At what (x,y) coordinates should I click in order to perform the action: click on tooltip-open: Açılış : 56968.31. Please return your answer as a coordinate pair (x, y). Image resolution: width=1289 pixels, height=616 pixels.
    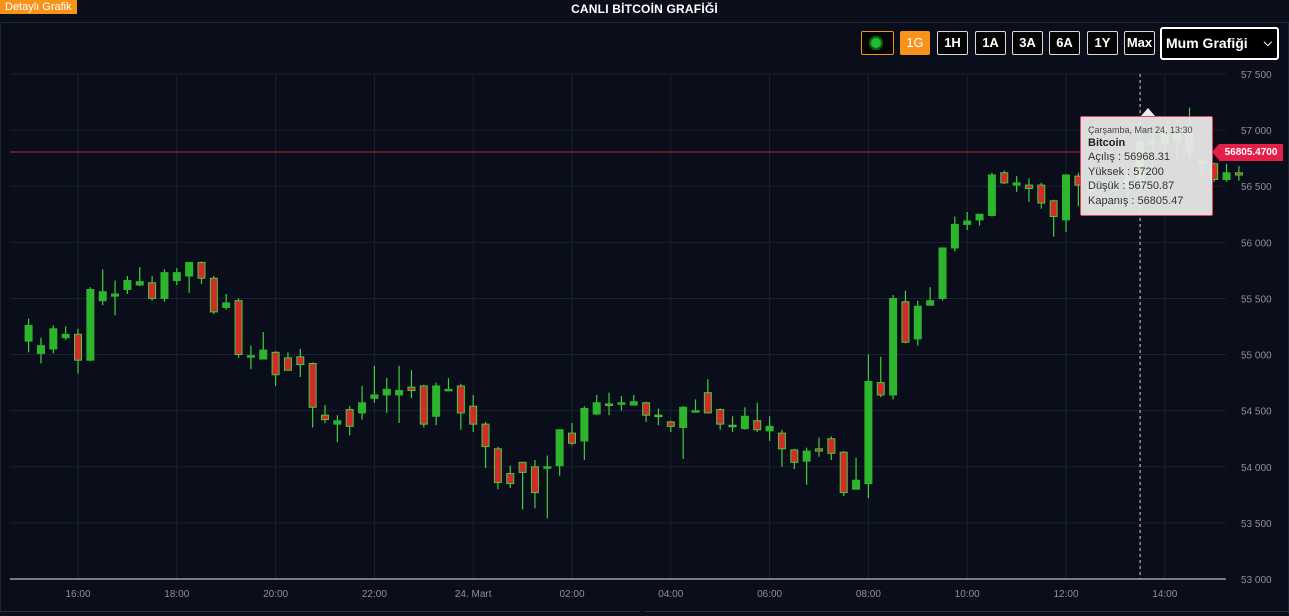
    Looking at the image, I should click on (1129, 157).